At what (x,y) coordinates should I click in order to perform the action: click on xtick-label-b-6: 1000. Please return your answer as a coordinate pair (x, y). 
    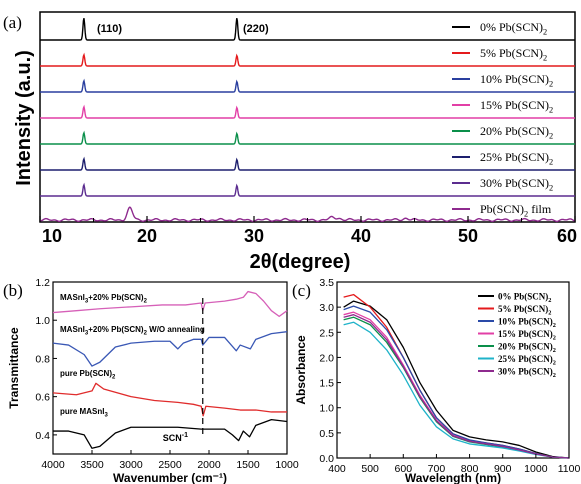
    Looking at the image, I should click on (287, 465).